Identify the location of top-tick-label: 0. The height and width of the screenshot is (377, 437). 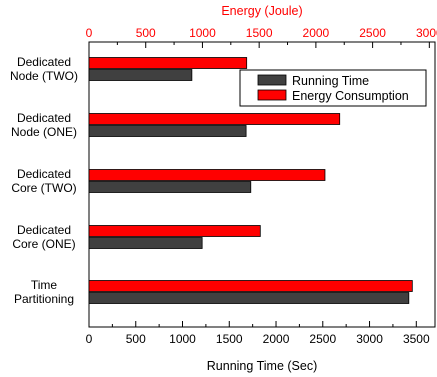
(89, 33).